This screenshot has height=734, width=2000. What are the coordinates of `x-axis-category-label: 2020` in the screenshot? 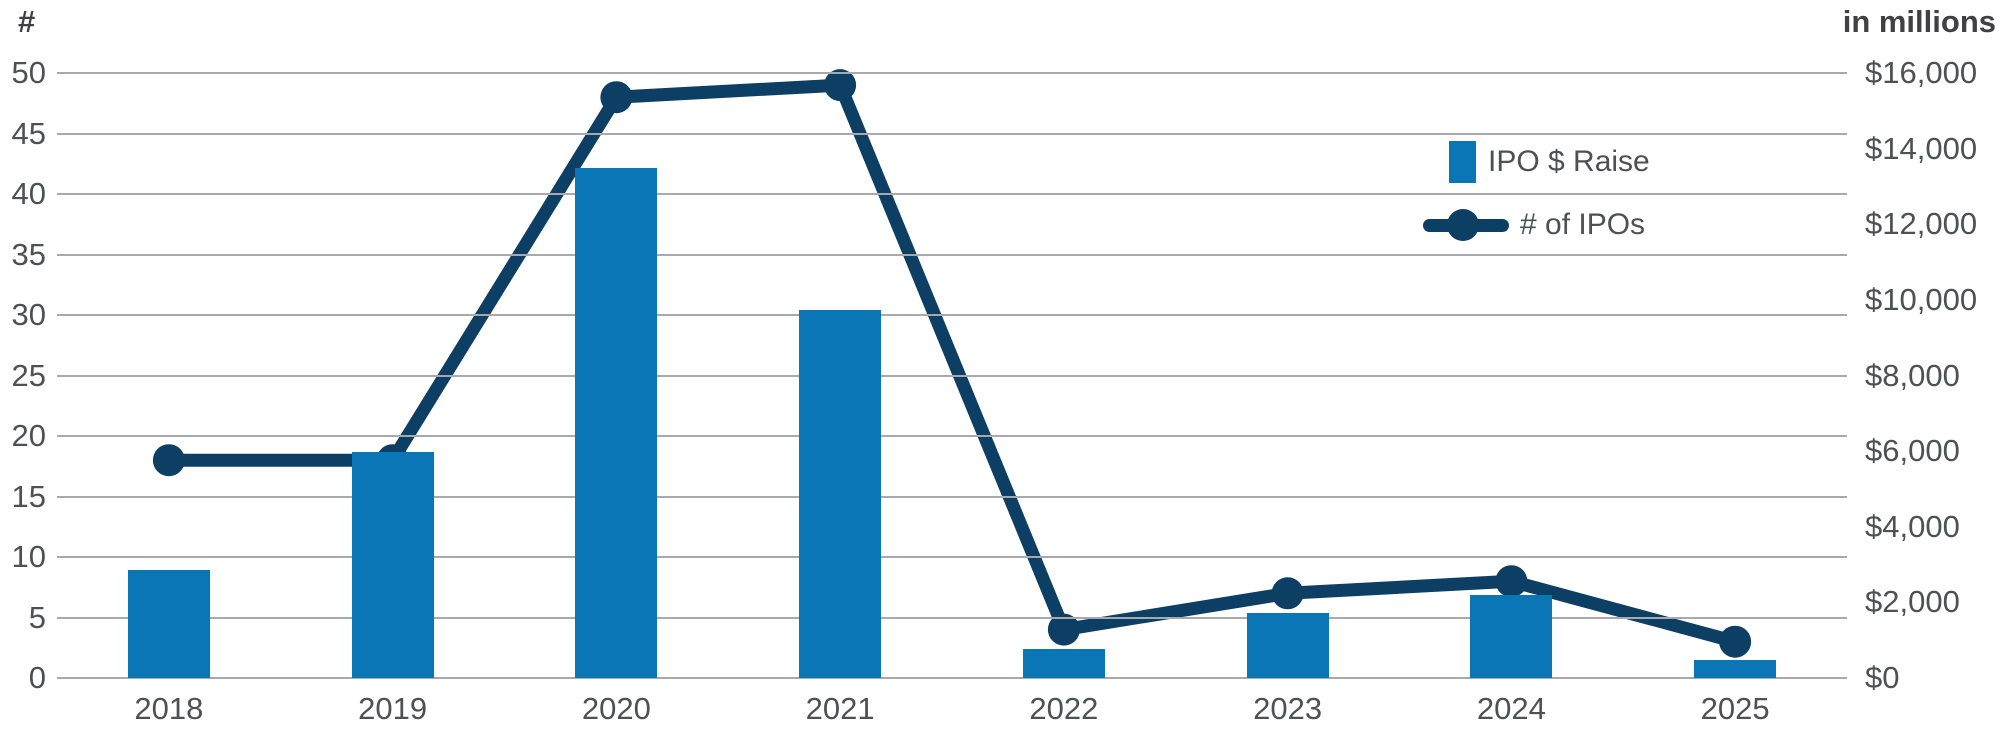 It's located at (616, 708).